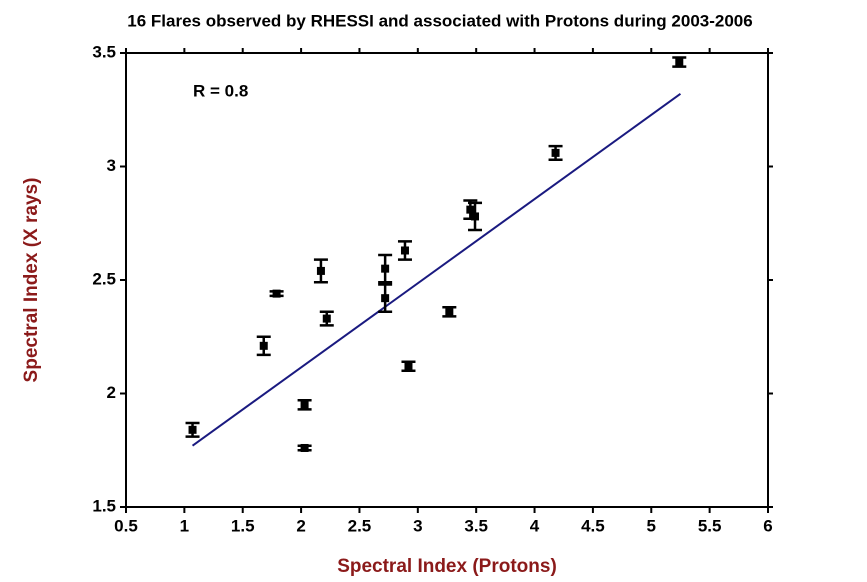 Image resolution: width=867 pixels, height=582 pixels. I want to click on x-tick-label: 3.5, so click(476, 525).